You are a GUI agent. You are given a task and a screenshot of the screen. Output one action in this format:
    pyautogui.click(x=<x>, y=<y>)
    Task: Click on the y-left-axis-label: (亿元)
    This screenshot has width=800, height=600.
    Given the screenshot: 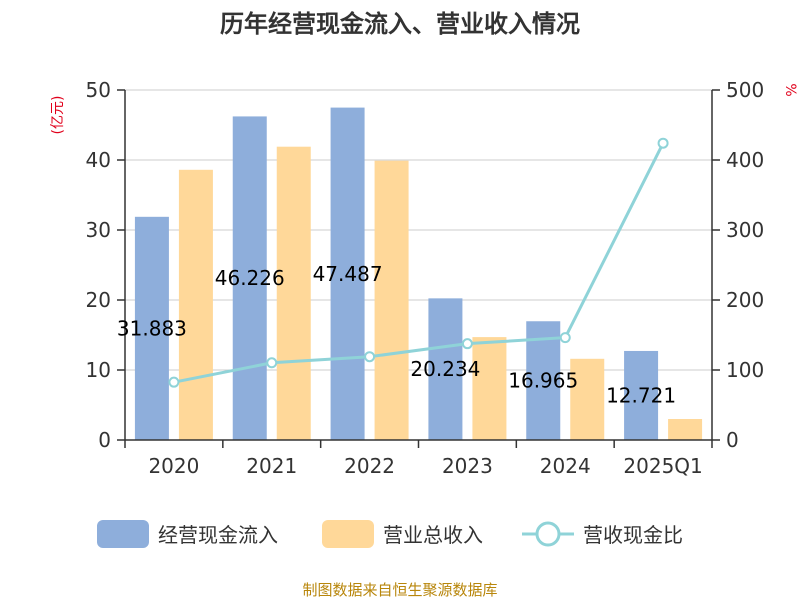 What is the action you would take?
    pyautogui.click(x=58, y=115)
    